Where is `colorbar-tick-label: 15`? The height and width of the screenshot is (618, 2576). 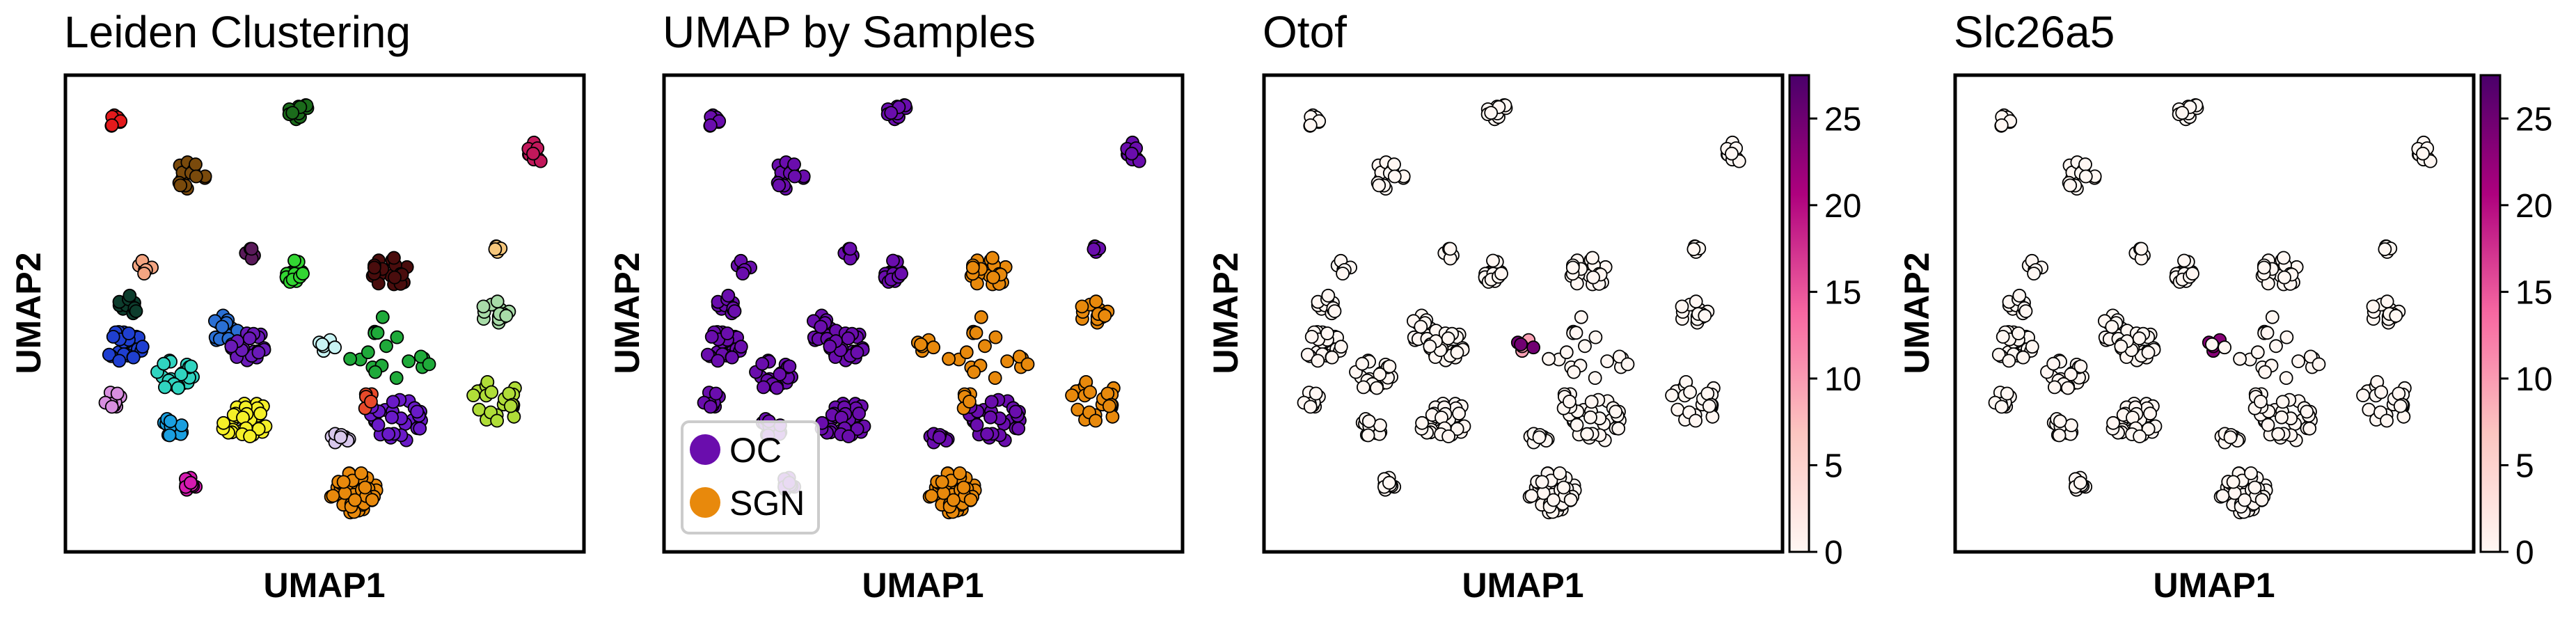
colorbar-tick-label: 15 is located at coordinates (1842, 292).